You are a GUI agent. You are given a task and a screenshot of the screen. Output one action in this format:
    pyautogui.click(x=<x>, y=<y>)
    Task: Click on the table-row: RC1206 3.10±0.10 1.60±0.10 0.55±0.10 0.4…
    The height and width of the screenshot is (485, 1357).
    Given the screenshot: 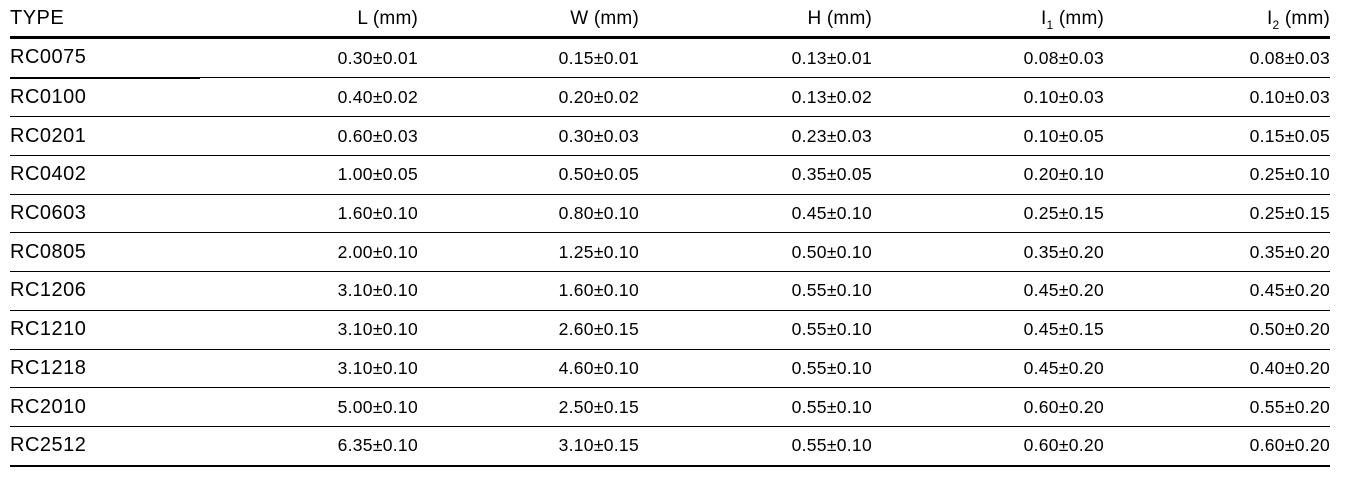 What is the action you would take?
    pyautogui.click(x=670, y=291)
    